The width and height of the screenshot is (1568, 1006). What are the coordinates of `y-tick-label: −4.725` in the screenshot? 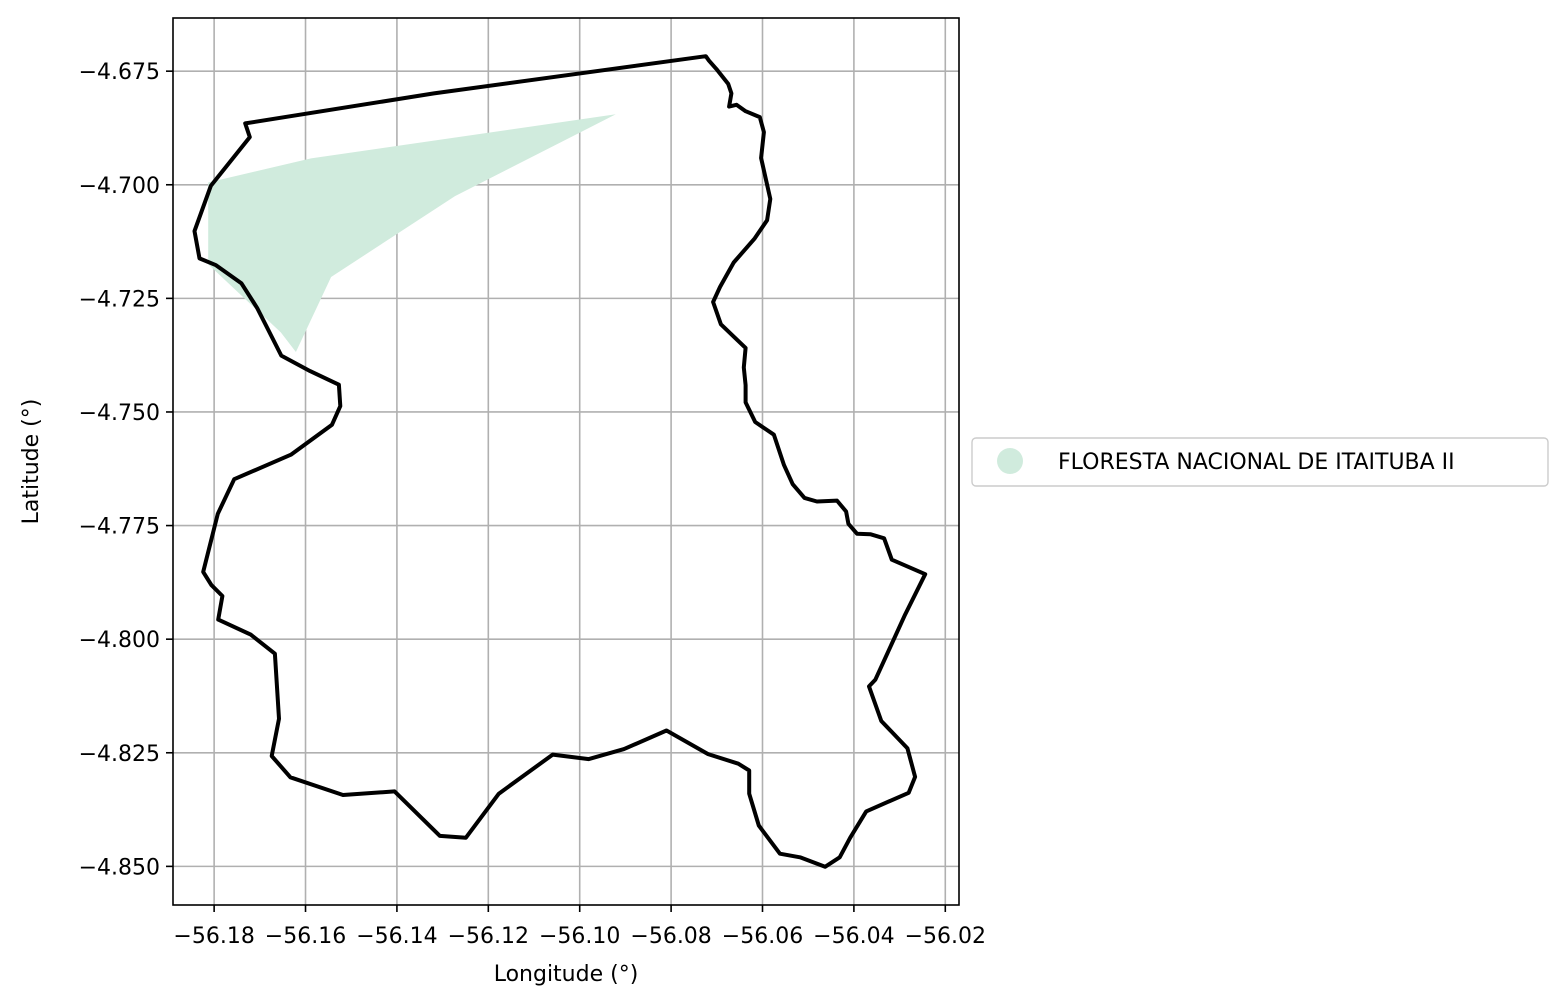 It's located at (119, 299).